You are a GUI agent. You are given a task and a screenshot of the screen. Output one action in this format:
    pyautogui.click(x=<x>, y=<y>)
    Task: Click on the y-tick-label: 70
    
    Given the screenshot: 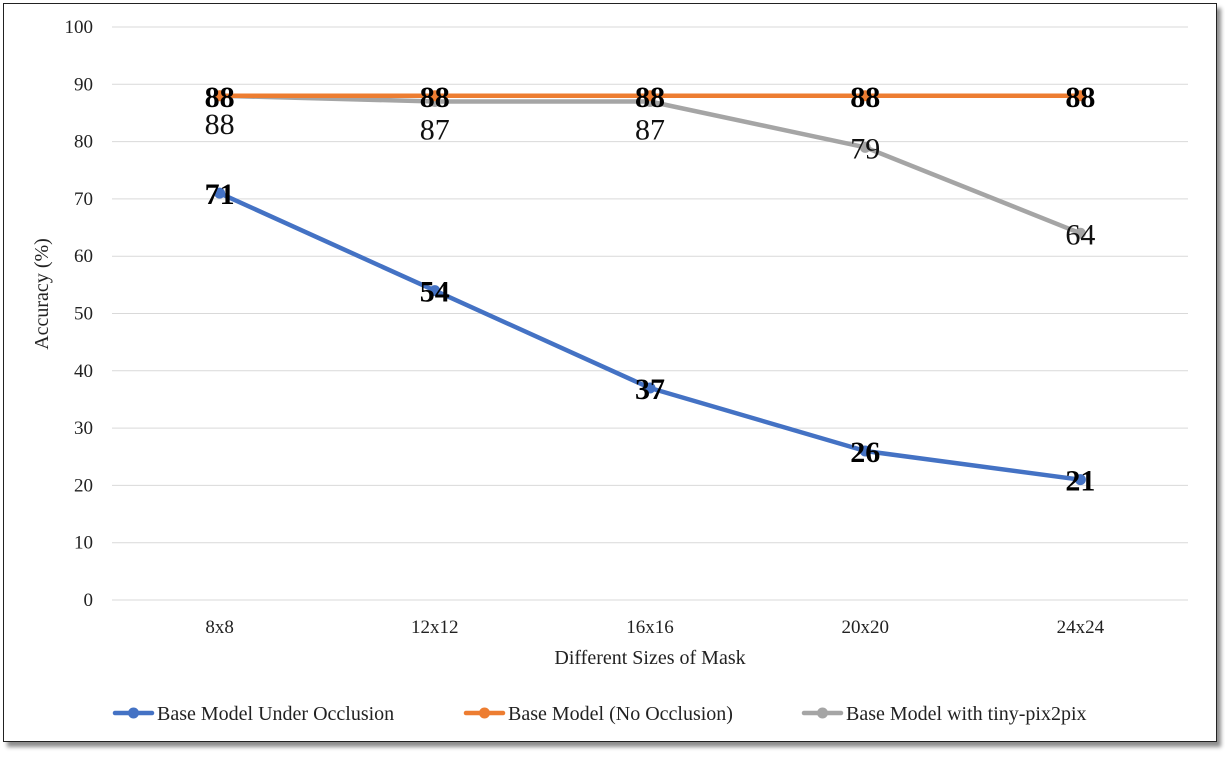 What is the action you would take?
    pyautogui.click(x=83, y=199)
    